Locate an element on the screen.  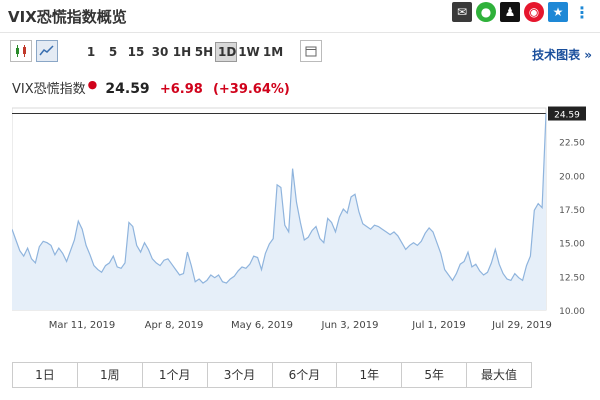
y-tick-label: 12.50 is located at coordinates (572, 278).